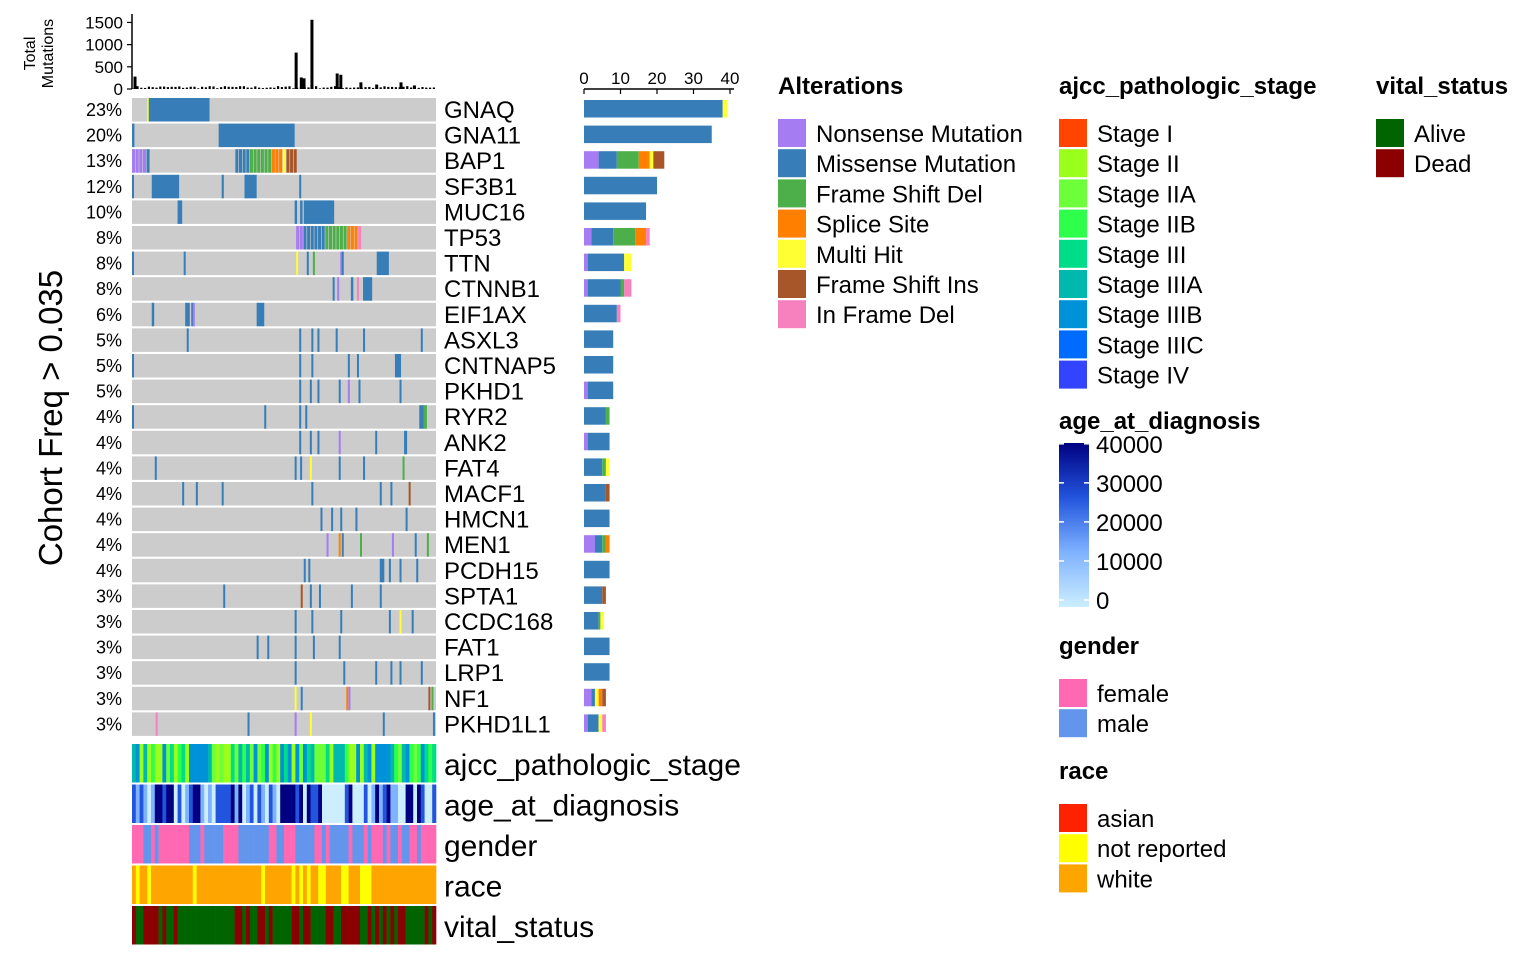 This screenshot has height=960, width=1536. I want to click on gene-label: ANK2, so click(475, 443).